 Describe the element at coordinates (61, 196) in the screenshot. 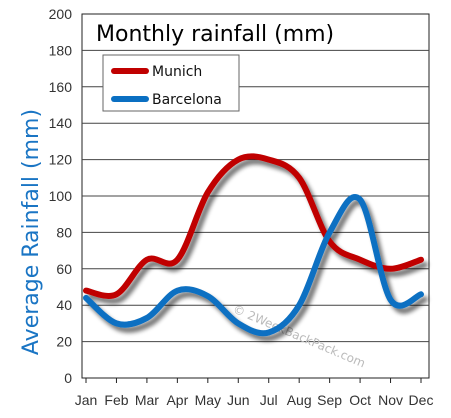

I see `y-tick-label: 100` at that location.